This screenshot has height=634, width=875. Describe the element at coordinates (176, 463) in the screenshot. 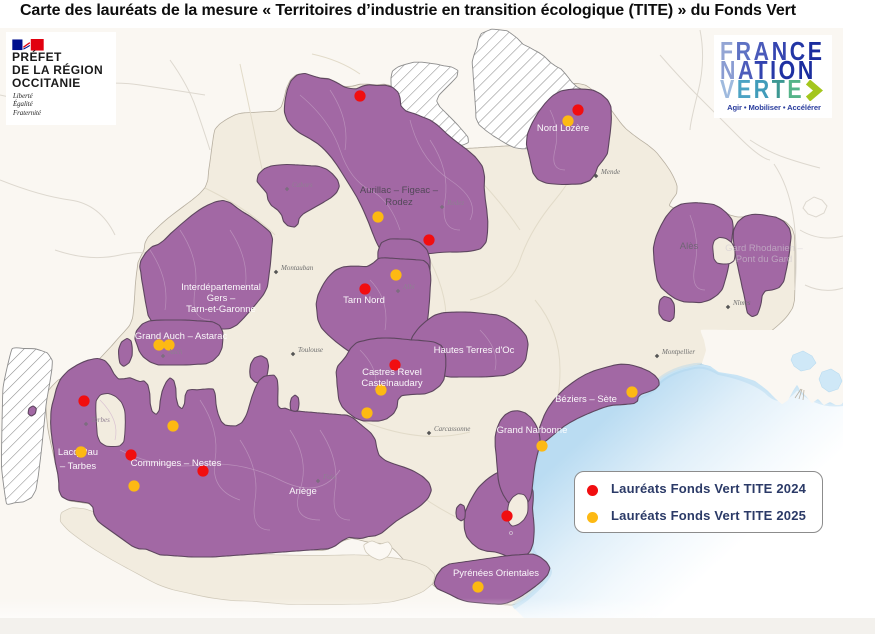

I see `svg-text: Comminges – Nestes` at that location.